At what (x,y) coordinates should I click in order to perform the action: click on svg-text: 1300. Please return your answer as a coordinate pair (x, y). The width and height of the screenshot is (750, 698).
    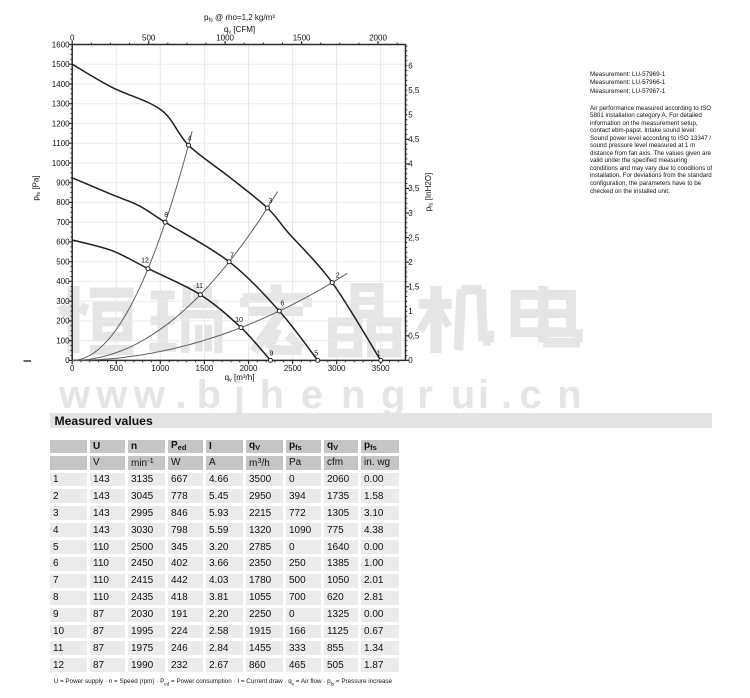
    Looking at the image, I should click on (61, 104).